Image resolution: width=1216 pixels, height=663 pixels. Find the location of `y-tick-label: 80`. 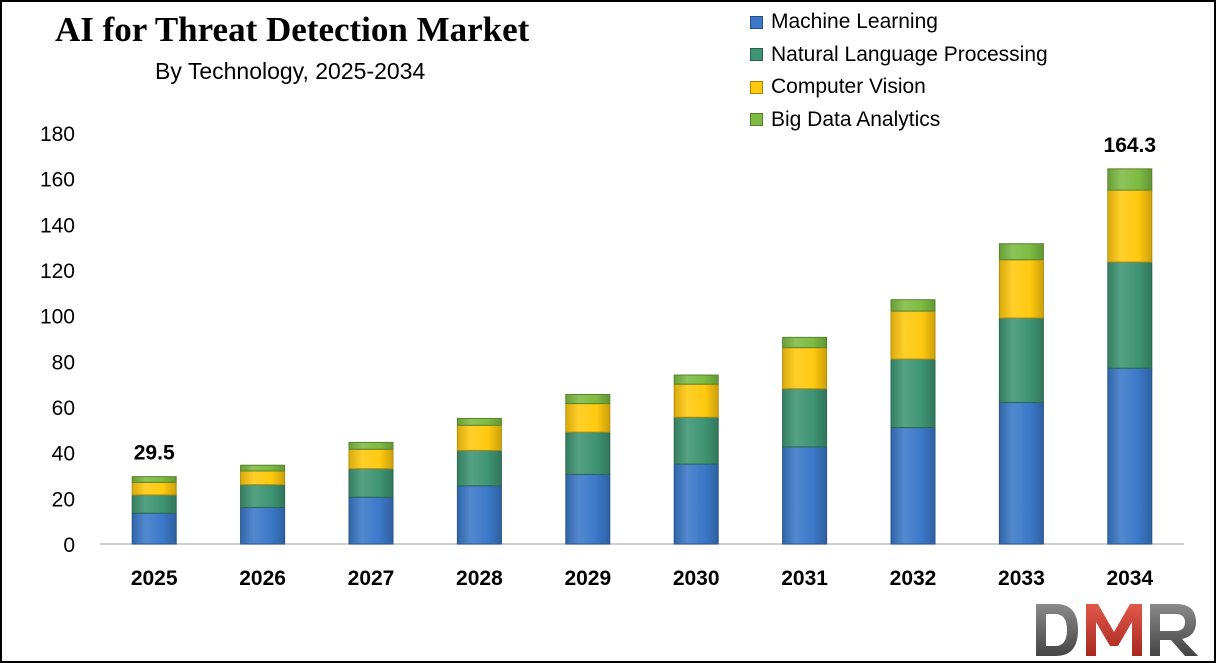

y-tick-label: 80 is located at coordinates (63, 362).